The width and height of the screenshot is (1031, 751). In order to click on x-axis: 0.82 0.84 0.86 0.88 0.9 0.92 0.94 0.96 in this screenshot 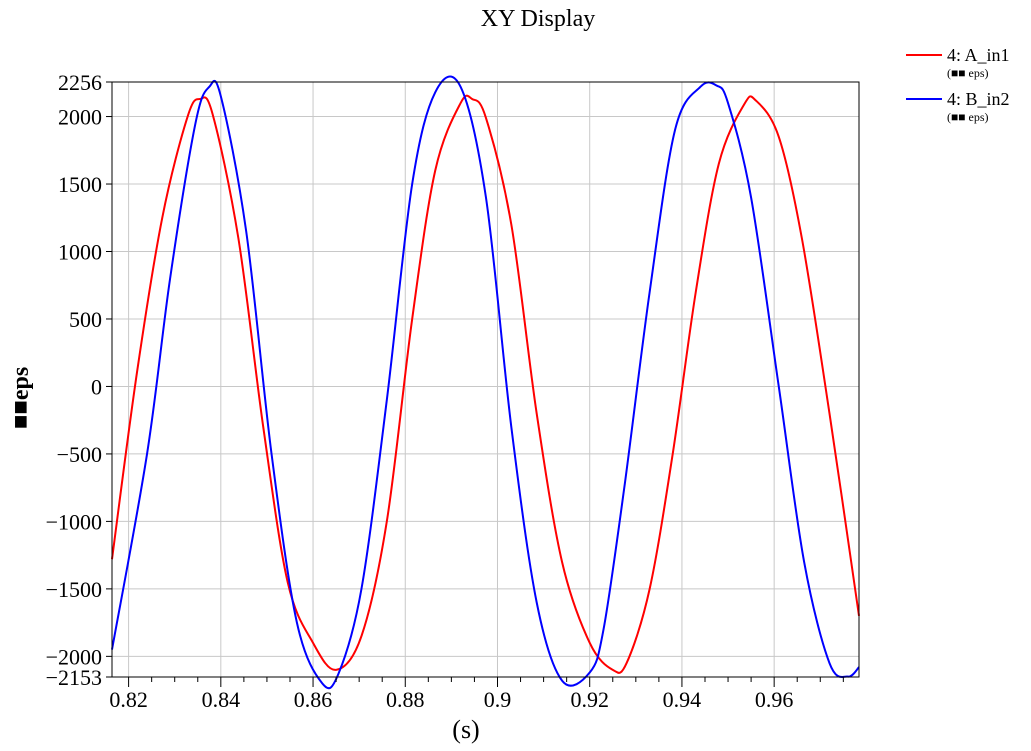, I will do `click(476, 694)`.